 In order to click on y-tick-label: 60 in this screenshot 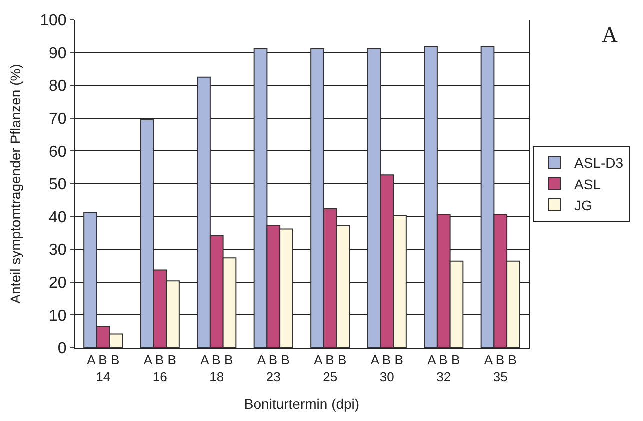, I will do `click(58, 152)`.